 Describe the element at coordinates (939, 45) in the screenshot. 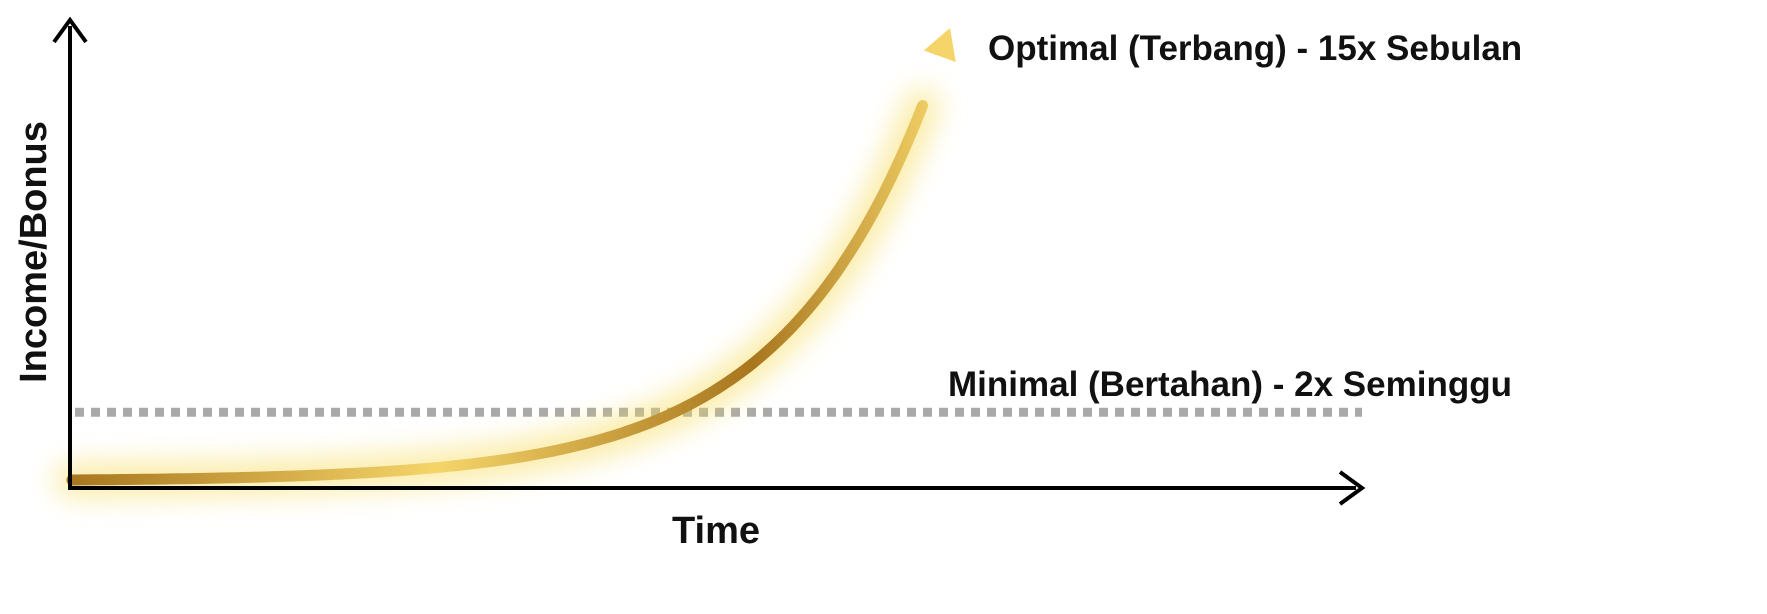

I see `optimal-curve-arrowhead` at that location.